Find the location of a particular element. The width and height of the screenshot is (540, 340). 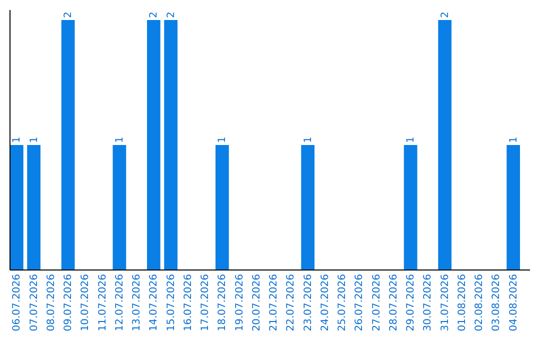

x-tick-label: 20.07.2026 is located at coordinates (256, 303).